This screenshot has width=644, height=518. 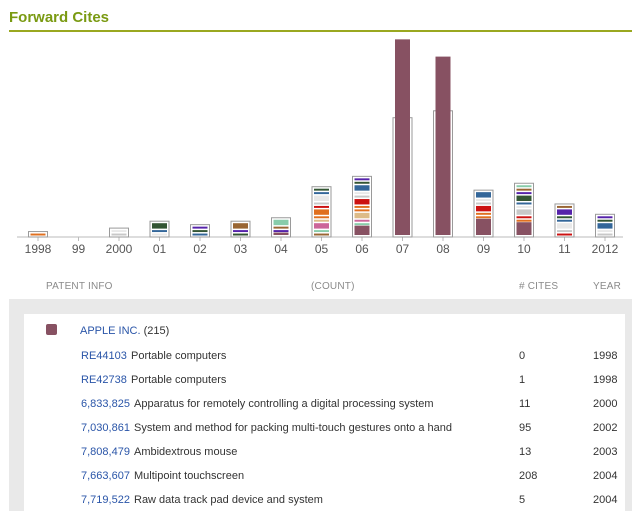 What do you see at coordinates (605, 428) in the screenshot?
I see `patent-year: 2002` at bounding box center [605, 428].